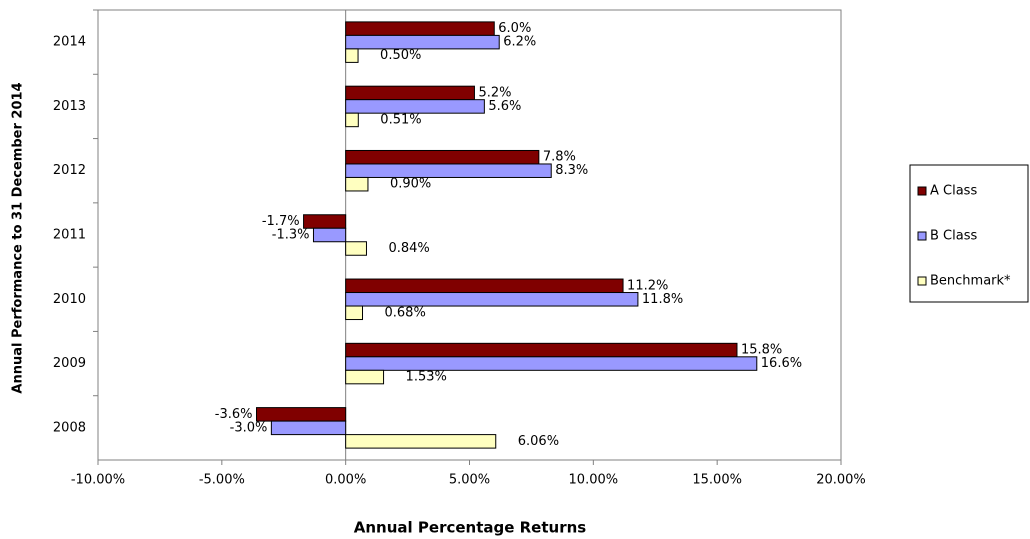 Image resolution: width=1030 pixels, height=539 pixels. Describe the element at coordinates (494, 92) in the screenshot. I see `data-label: 5.2%` at that location.